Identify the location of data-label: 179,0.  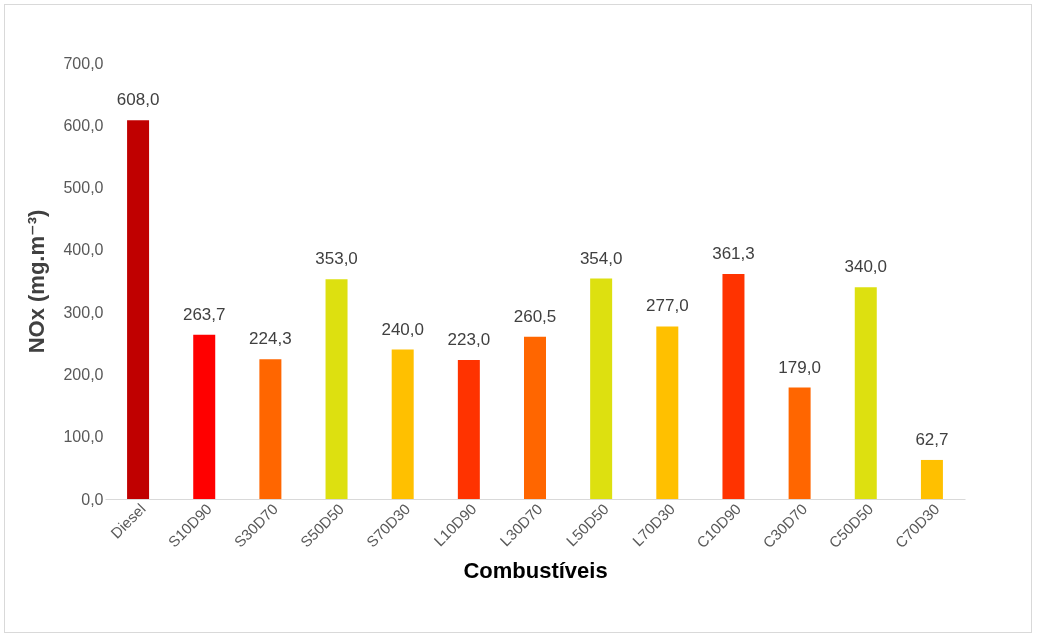
(799, 367).